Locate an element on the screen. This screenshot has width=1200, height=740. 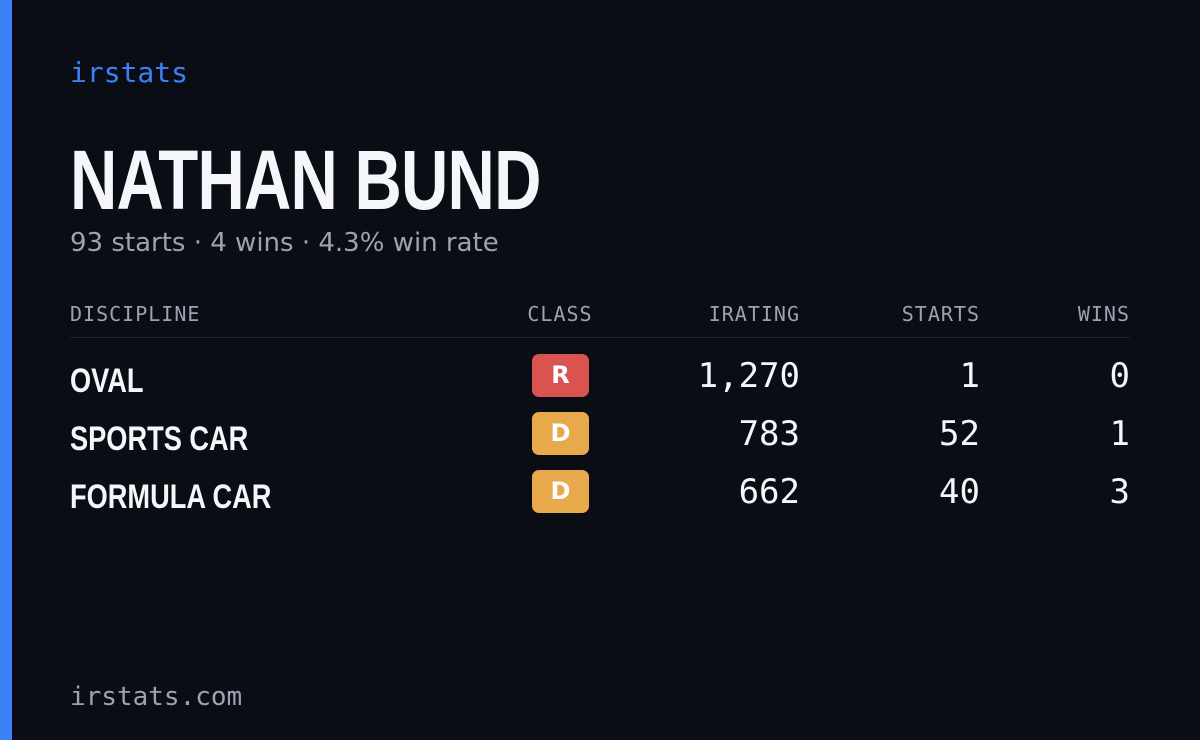
discipline: FORMULA CAR is located at coordinates (171, 497).